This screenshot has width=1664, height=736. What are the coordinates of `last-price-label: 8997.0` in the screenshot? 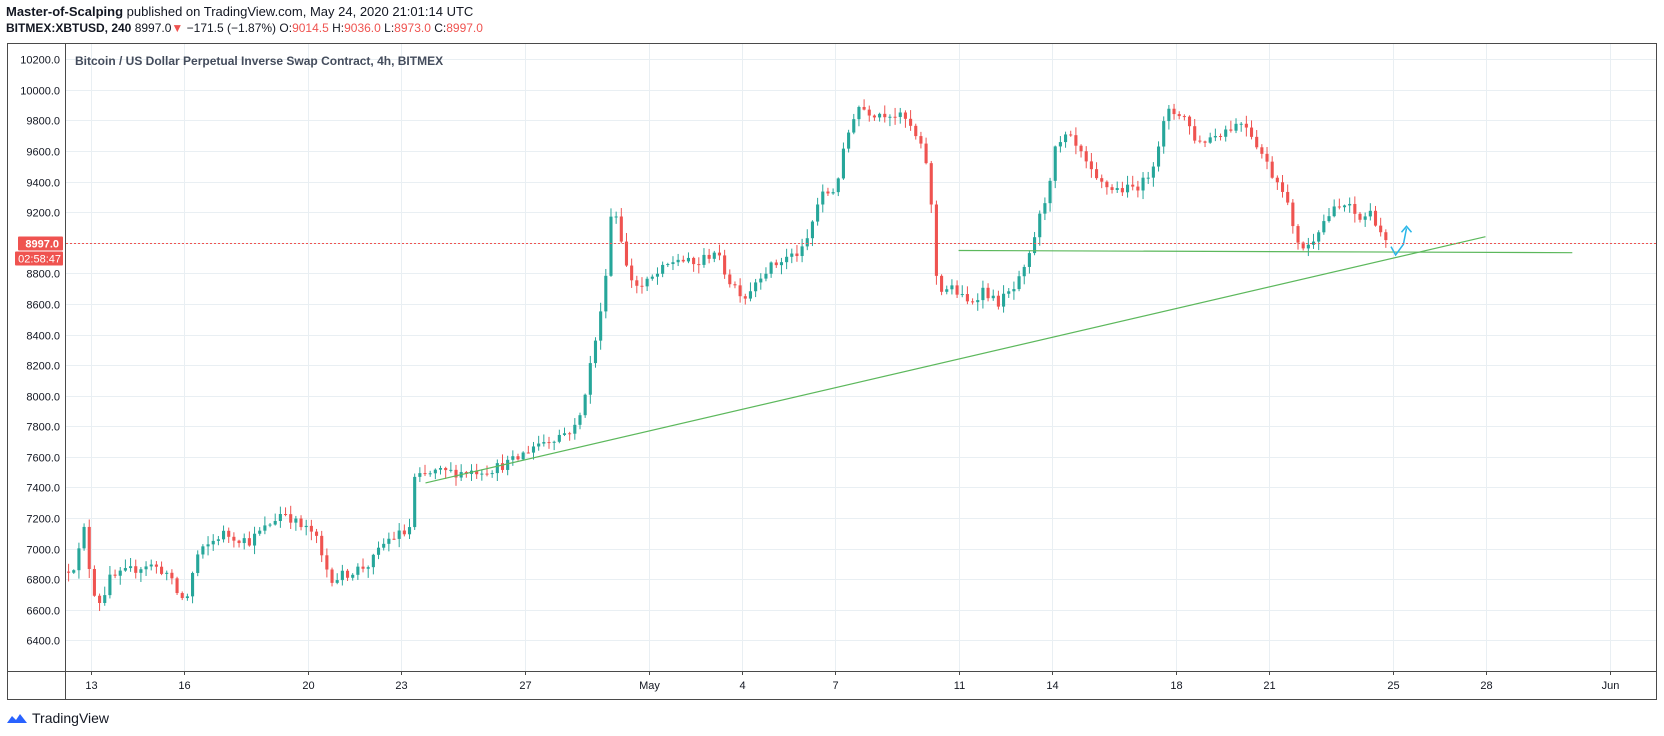 It's located at (42, 245).